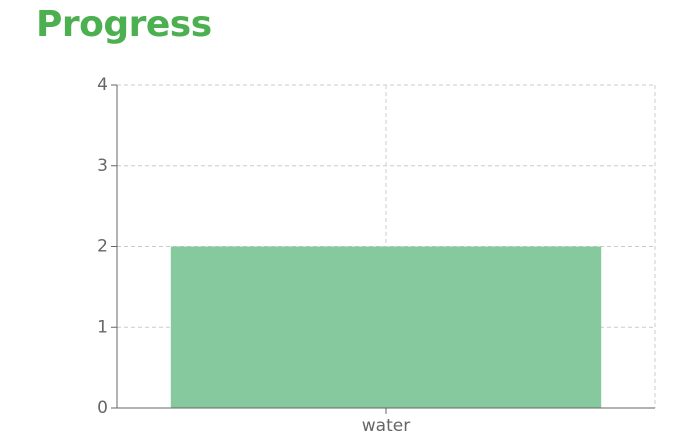  Describe the element at coordinates (102, 408) in the screenshot. I see `y-tick-label: 0` at that location.